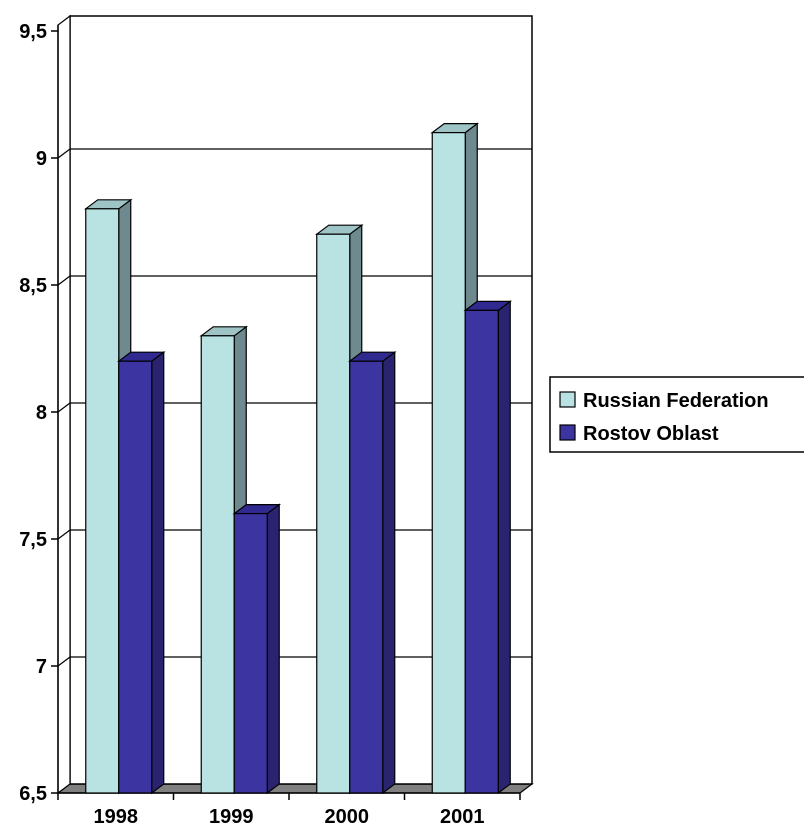  I want to click on bar-rostov-oblast-2001, so click(488, 547).